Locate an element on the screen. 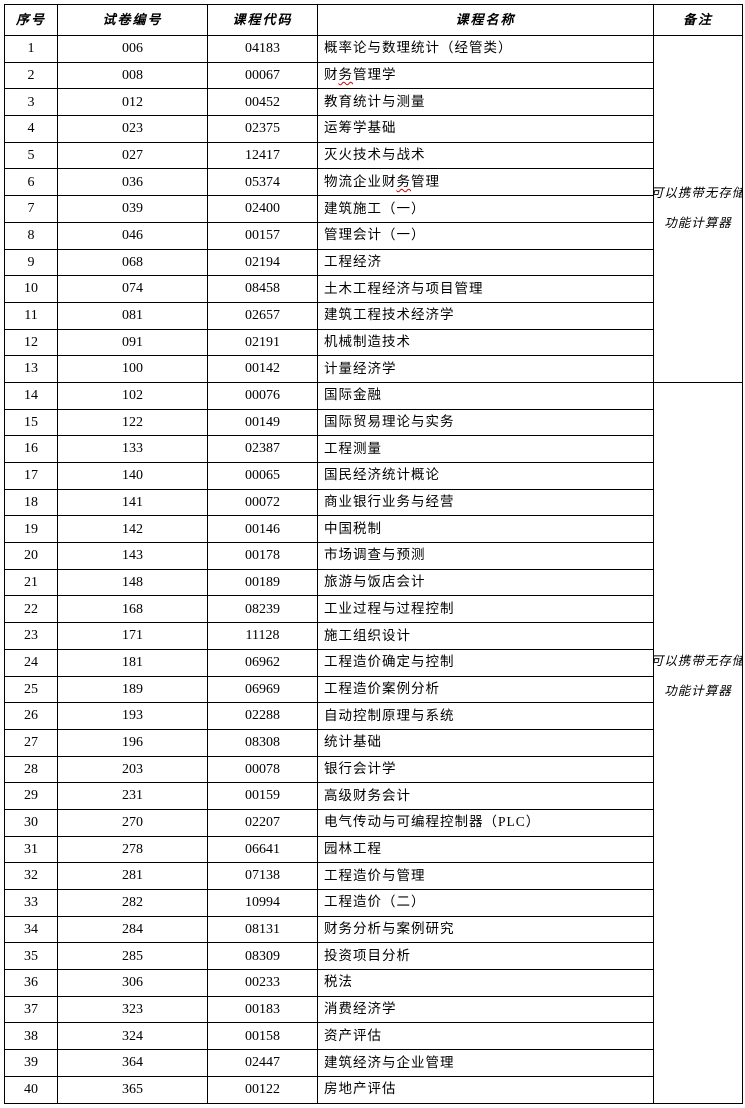 Image resolution: width=745 pixels, height=1108 pixels. paper-number-cell: 046 is located at coordinates (132, 235).